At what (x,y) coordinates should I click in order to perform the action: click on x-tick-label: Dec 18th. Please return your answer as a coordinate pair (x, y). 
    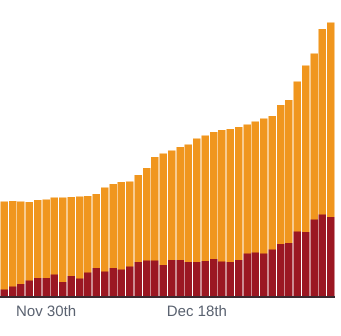
    Looking at the image, I should click on (196, 311).